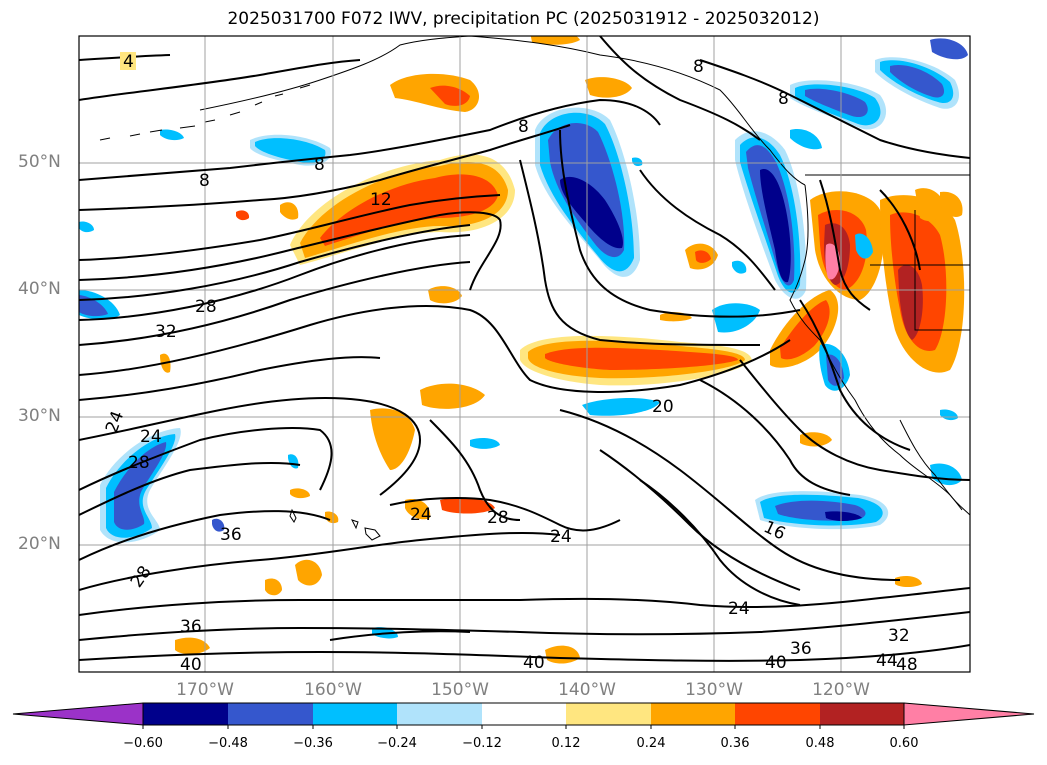 This screenshot has width=1047, height=765. I want to click on contour-label: 12, so click(381, 200).